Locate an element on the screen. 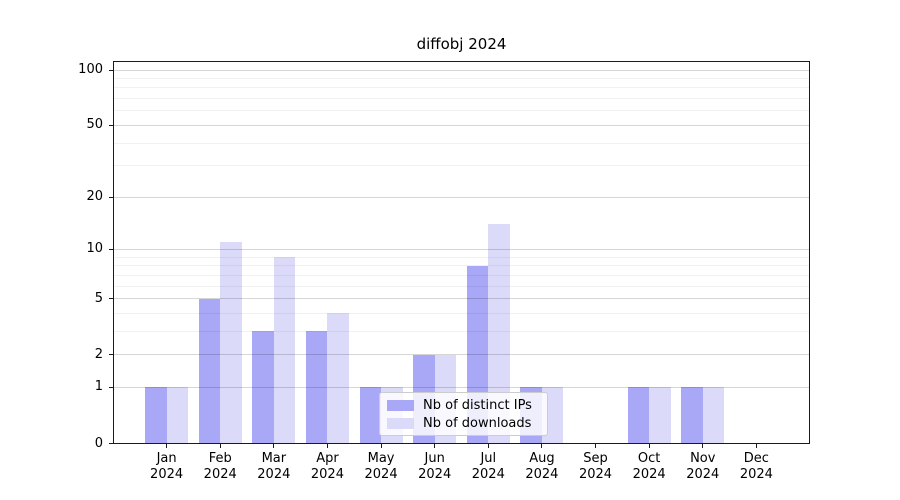  y-tick-label-5: 5 is located at coordinates (98, 298).